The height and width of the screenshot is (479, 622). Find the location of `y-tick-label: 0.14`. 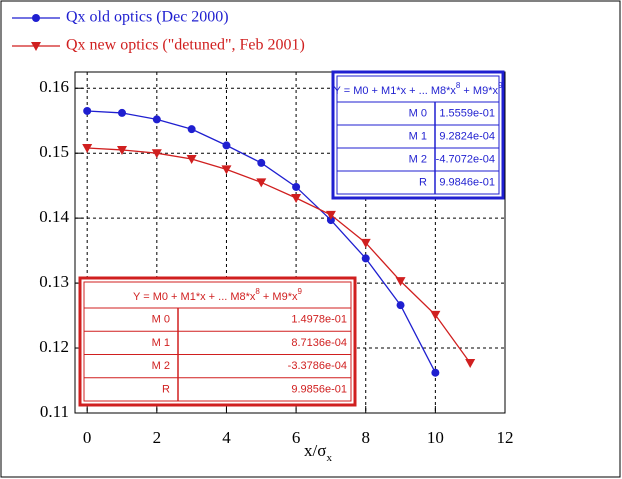

y-tick-label: 0.14 is located at coordinates (54, 216).